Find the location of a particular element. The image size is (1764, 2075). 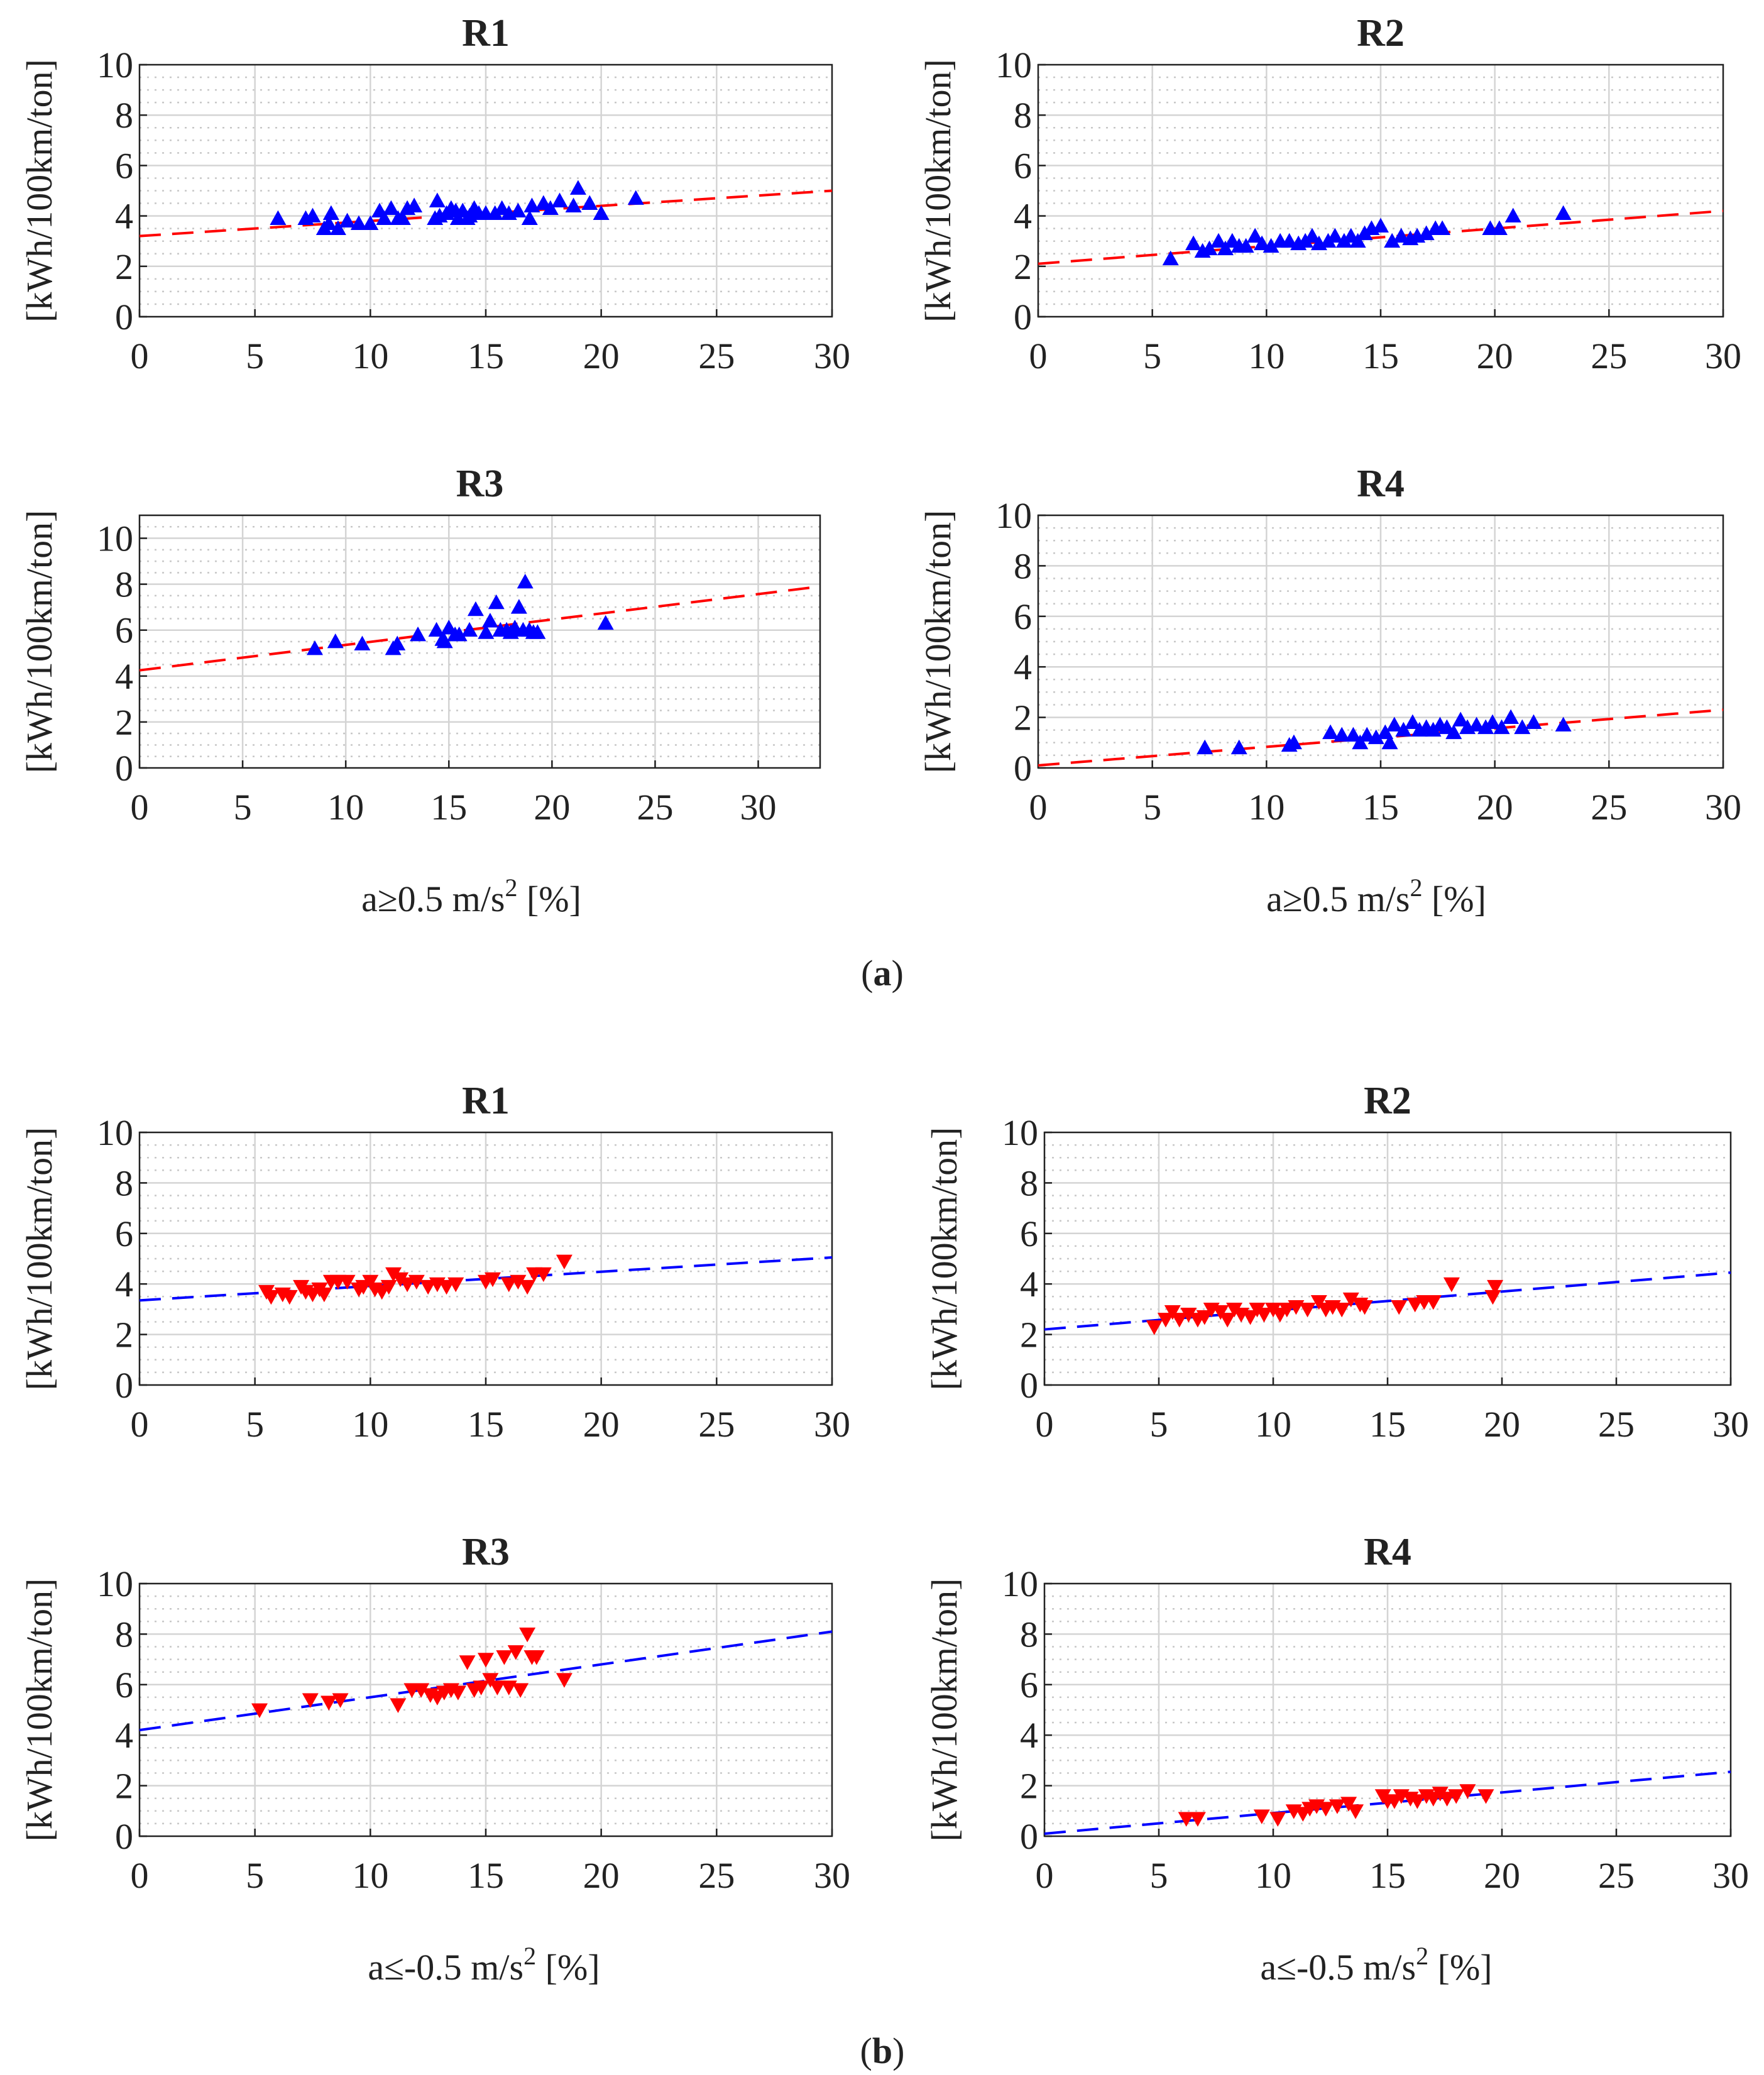

x-axis-label-a-right: a≥0.5 m/s2 [%] is located at coordinates (1376, 896).